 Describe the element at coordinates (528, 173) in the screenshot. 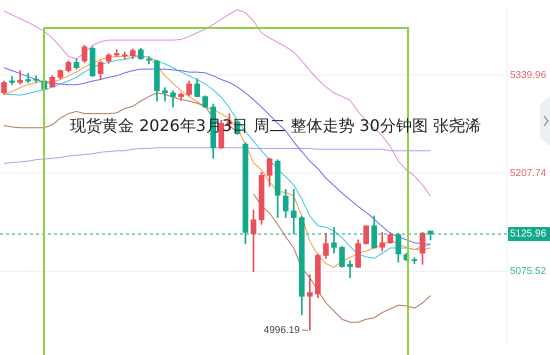

I see `y-tick-label: 5207.74` at that location.